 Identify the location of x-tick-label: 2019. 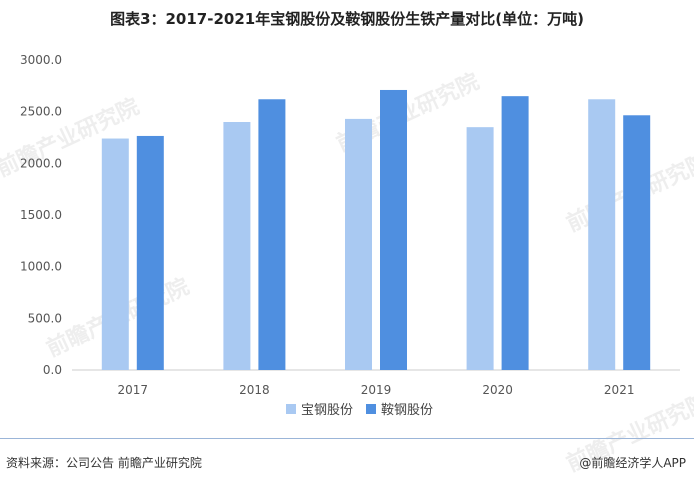
(376, 390).